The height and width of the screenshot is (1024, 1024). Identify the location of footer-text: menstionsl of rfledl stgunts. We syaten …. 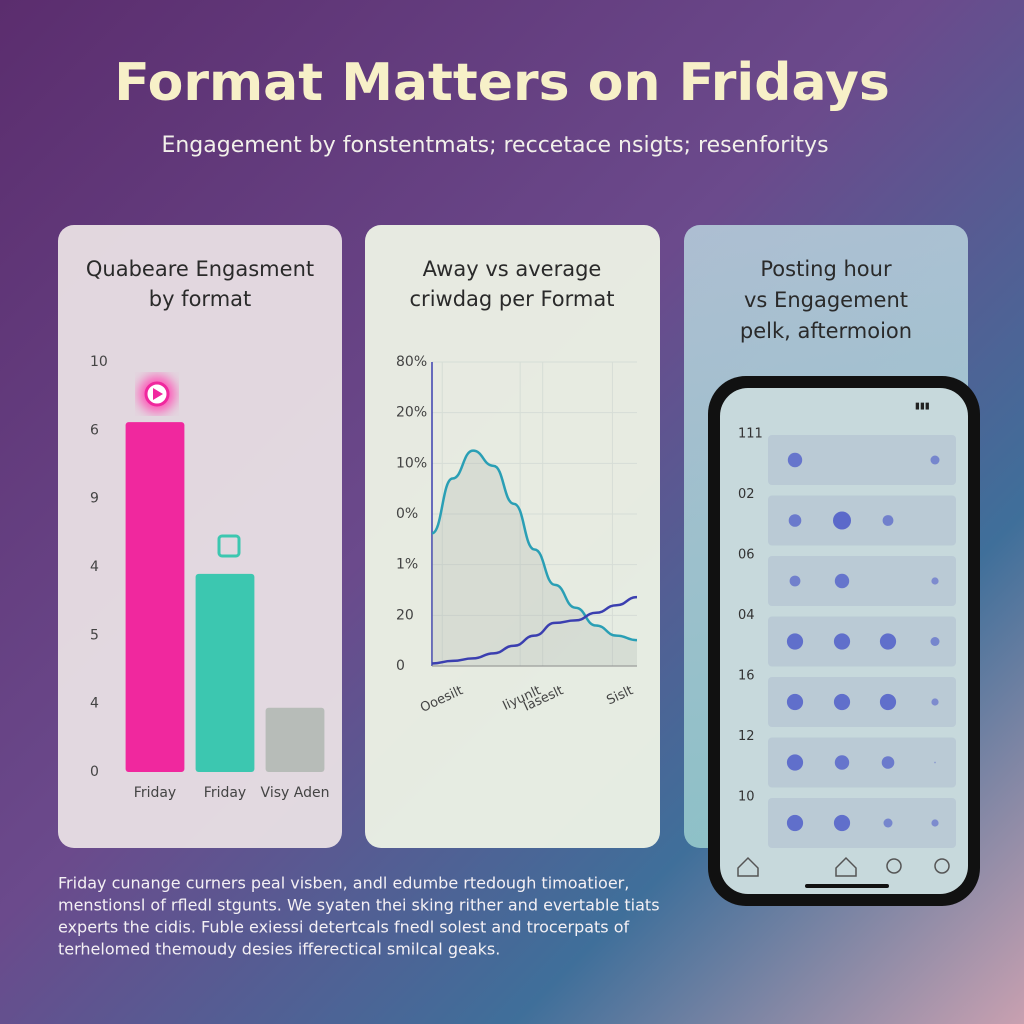
(359, 905).